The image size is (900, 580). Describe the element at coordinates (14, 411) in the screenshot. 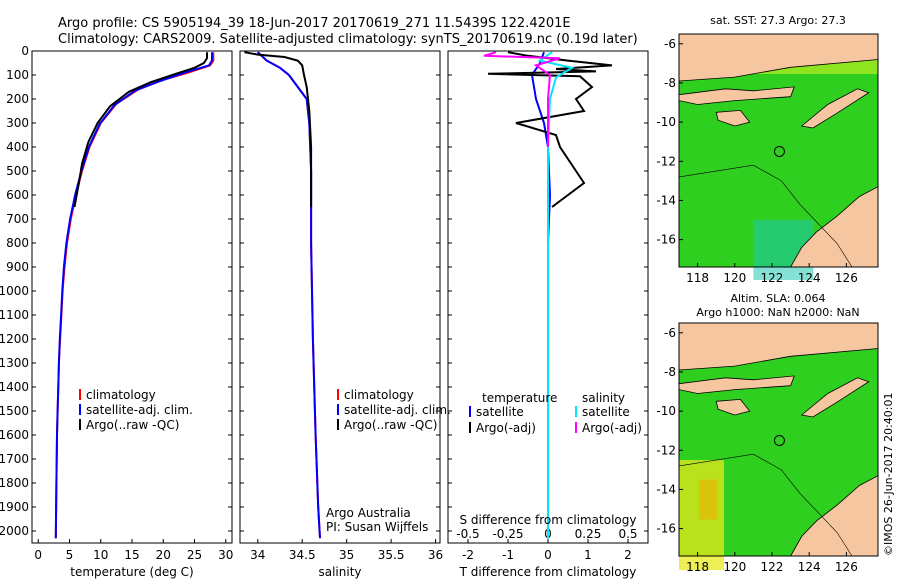

I see `y-tick-label: 1500` at that location.